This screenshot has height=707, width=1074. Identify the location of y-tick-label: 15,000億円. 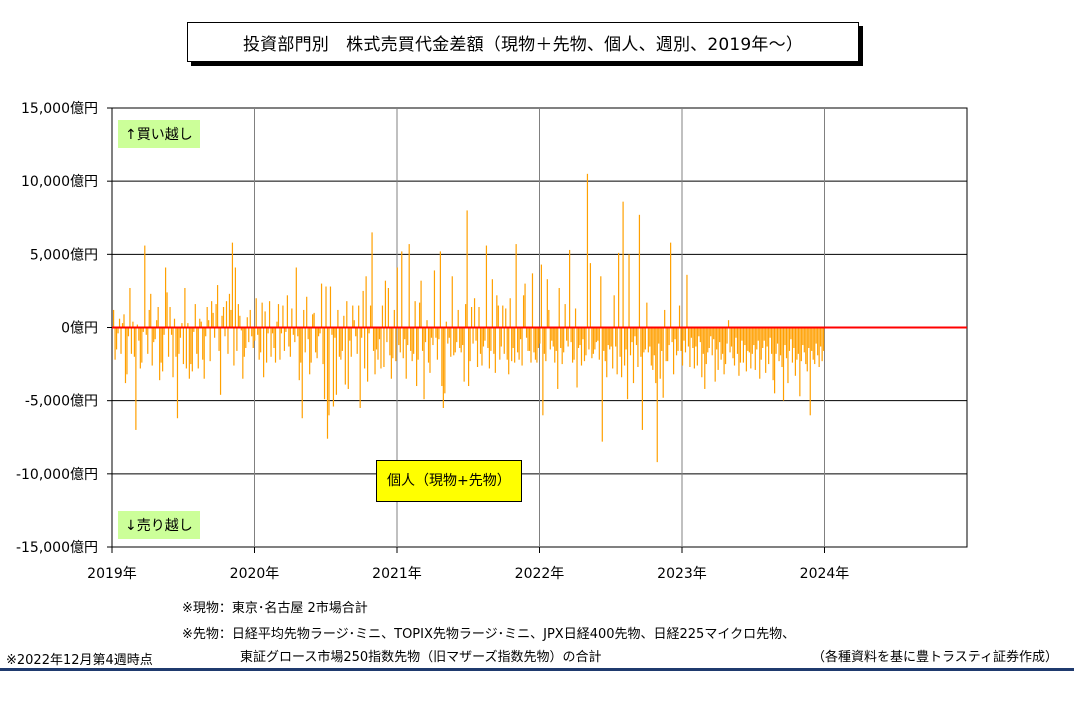
(59, 109).